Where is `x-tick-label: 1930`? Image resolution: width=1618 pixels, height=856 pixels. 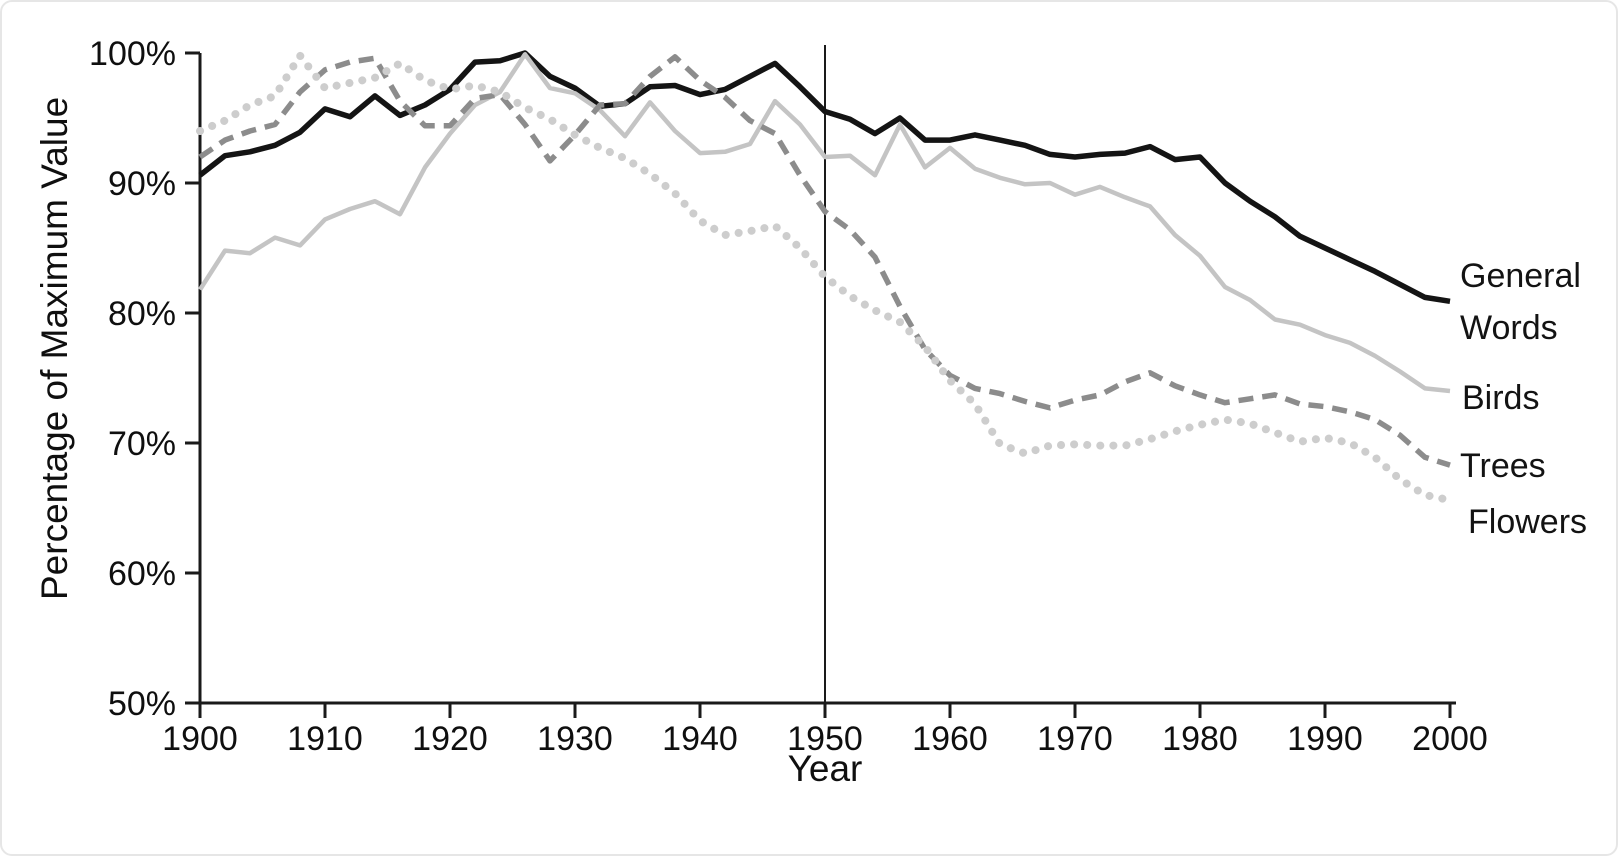 x-tick-label: 1930 is located at coordinates (575, 739).